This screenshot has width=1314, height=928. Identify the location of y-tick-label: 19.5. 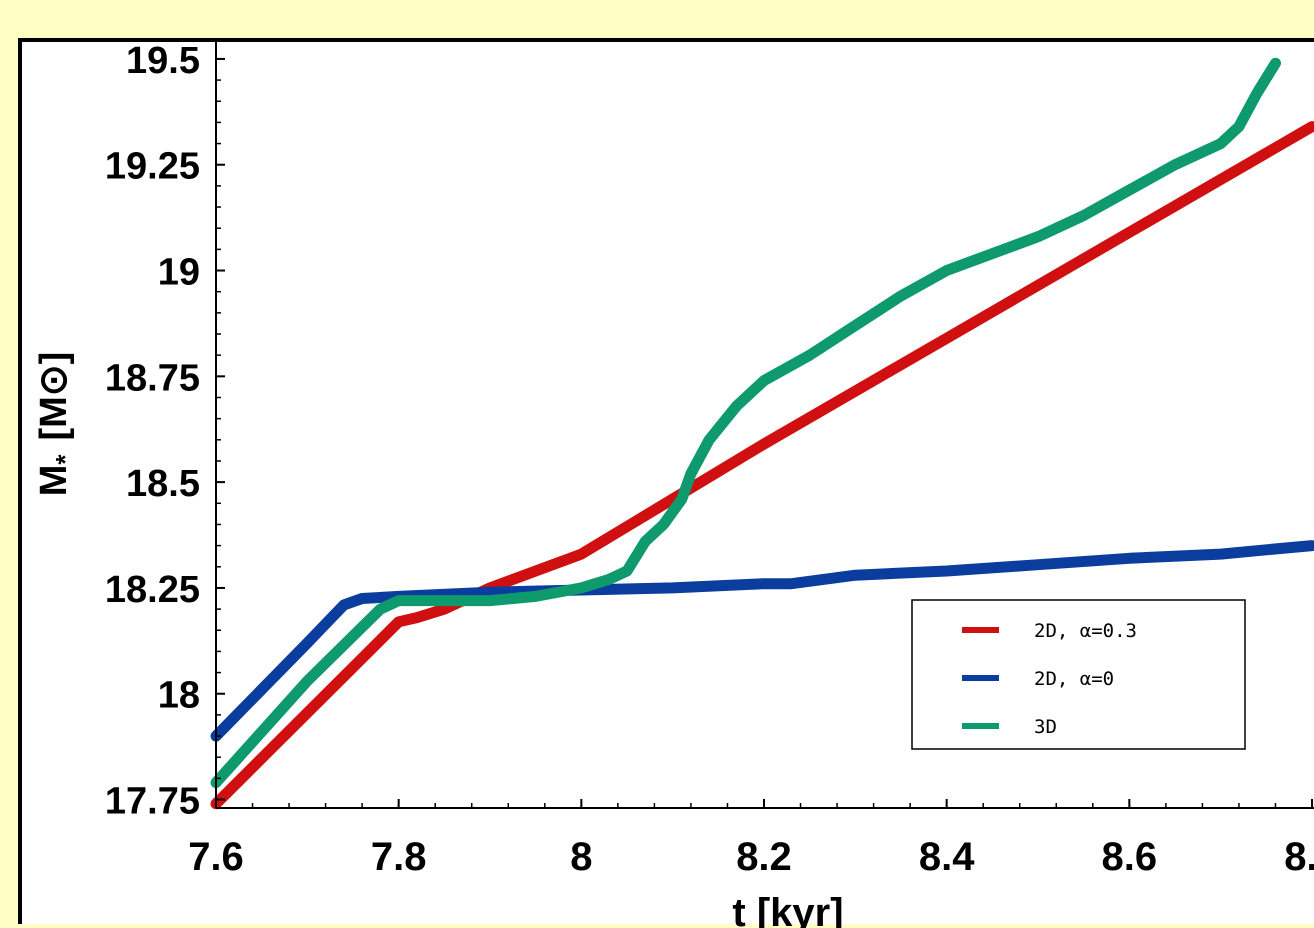
(163, 62).